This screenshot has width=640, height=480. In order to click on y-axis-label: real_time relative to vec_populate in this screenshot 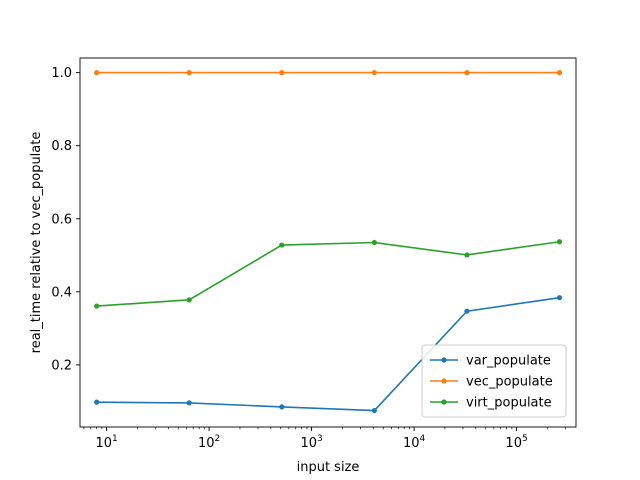, I will do `click(36, 243)`.